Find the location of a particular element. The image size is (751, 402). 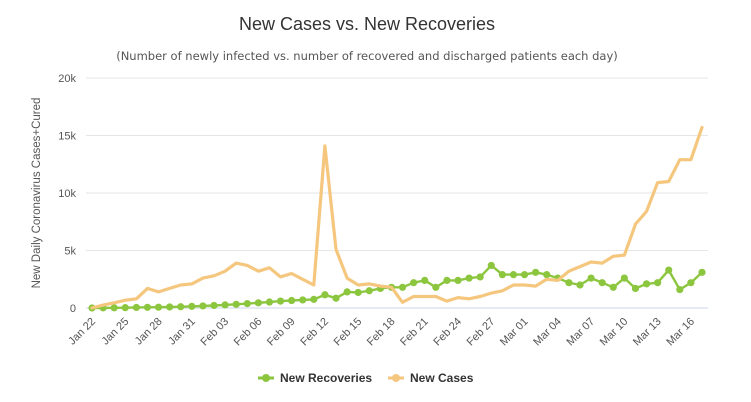

x-tick-label: Mar 16 is located at coordinates (680, 332).